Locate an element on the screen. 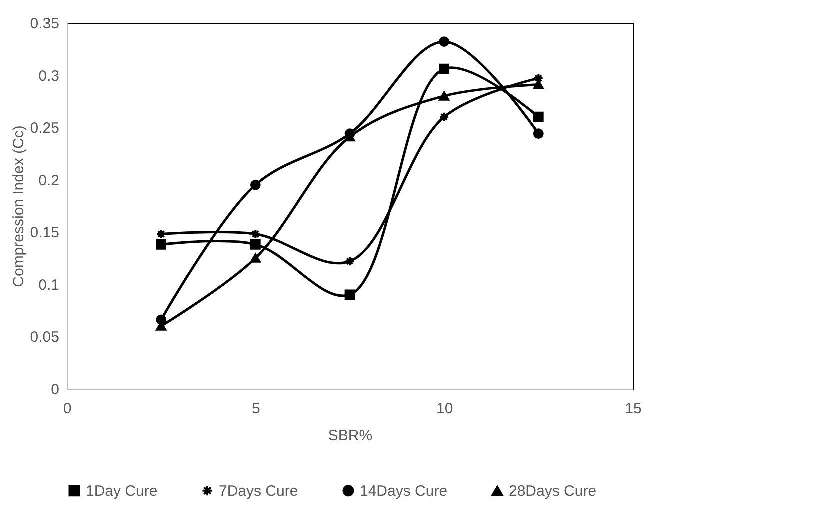 The width and height of the screenshot is (823, 512). x-tick-label: 10 is located at coordinates (445, 409).